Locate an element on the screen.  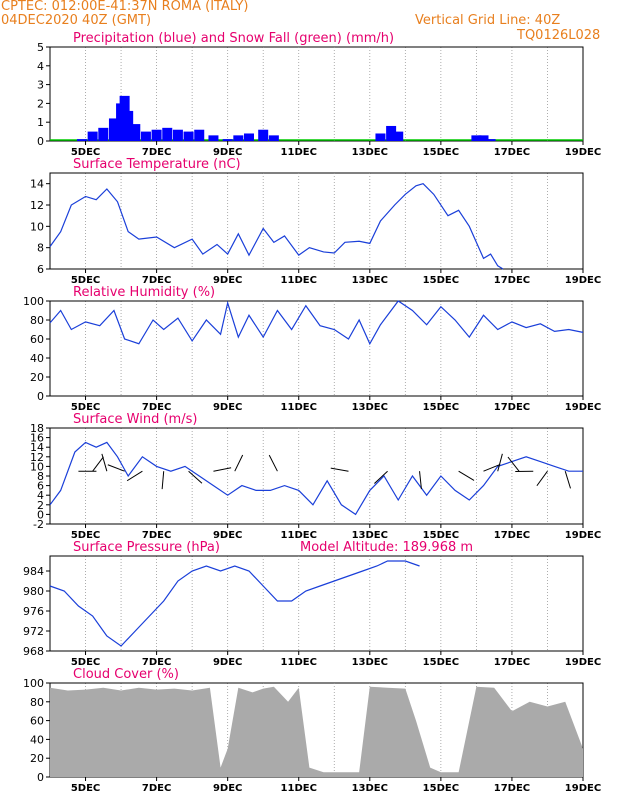
y-tick-label: 16 is located at coordinates (37, 438).